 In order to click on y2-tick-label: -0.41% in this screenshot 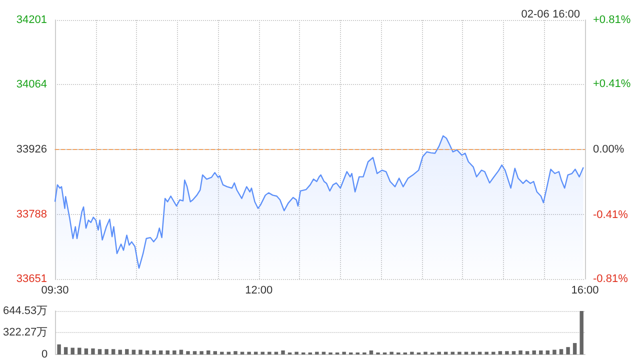, I will do `click(610, 215)`.